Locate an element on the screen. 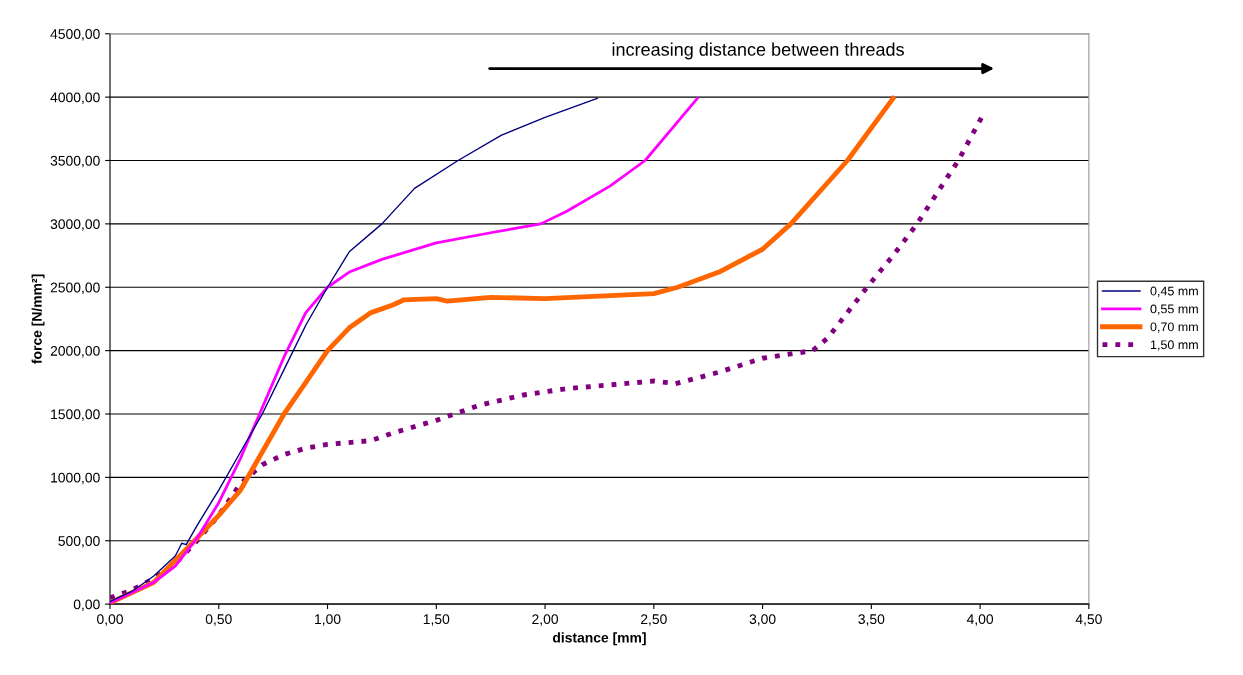 This screenshot has height=675, width=1243. x-tick-label: 0,00 is located at coordinates (110, 620).